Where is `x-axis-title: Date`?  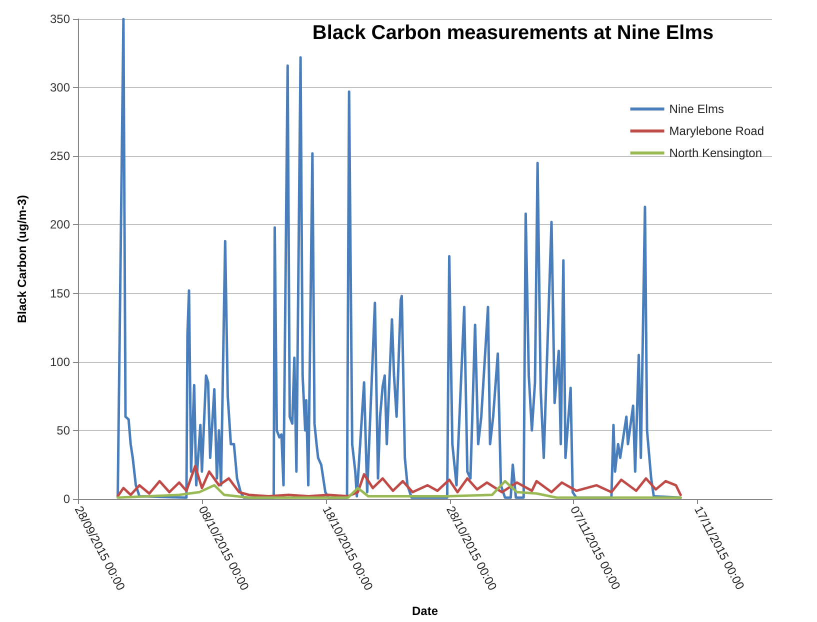 x-axis-title: Date is located at coordinates (425, 611).